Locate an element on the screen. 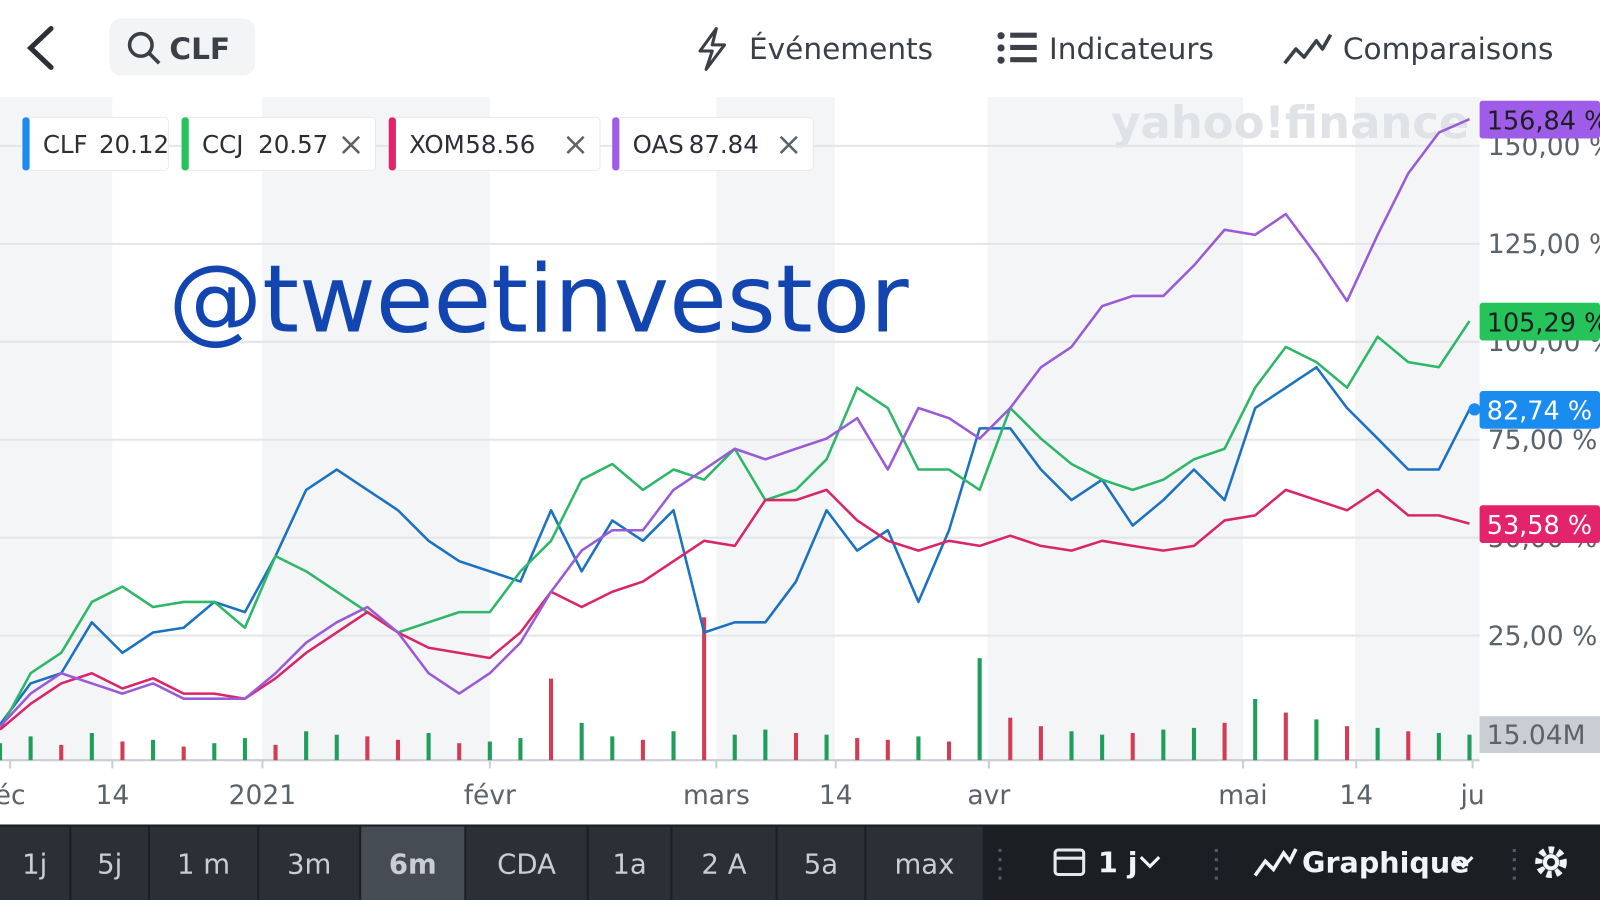 The image size is (1600, 900). range-label: 1j is located at coordinates (34, 864).